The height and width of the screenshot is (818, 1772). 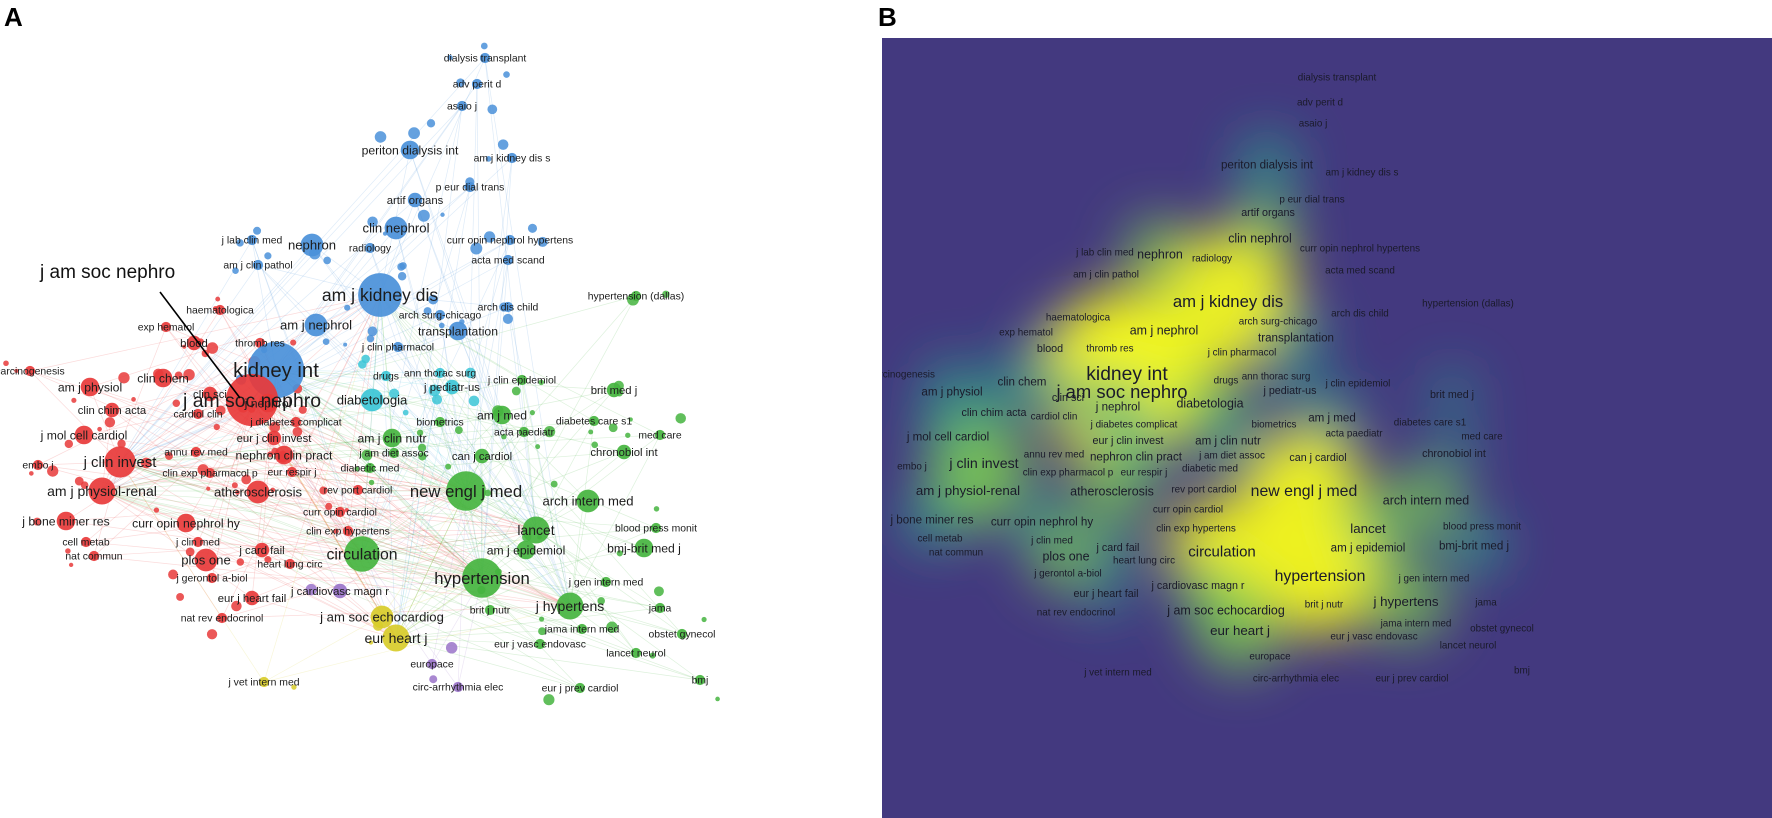 What do you see at coordinates (206, 560) in the screenshot?
I see `node-plos-one` at bounding box center [206, 560].